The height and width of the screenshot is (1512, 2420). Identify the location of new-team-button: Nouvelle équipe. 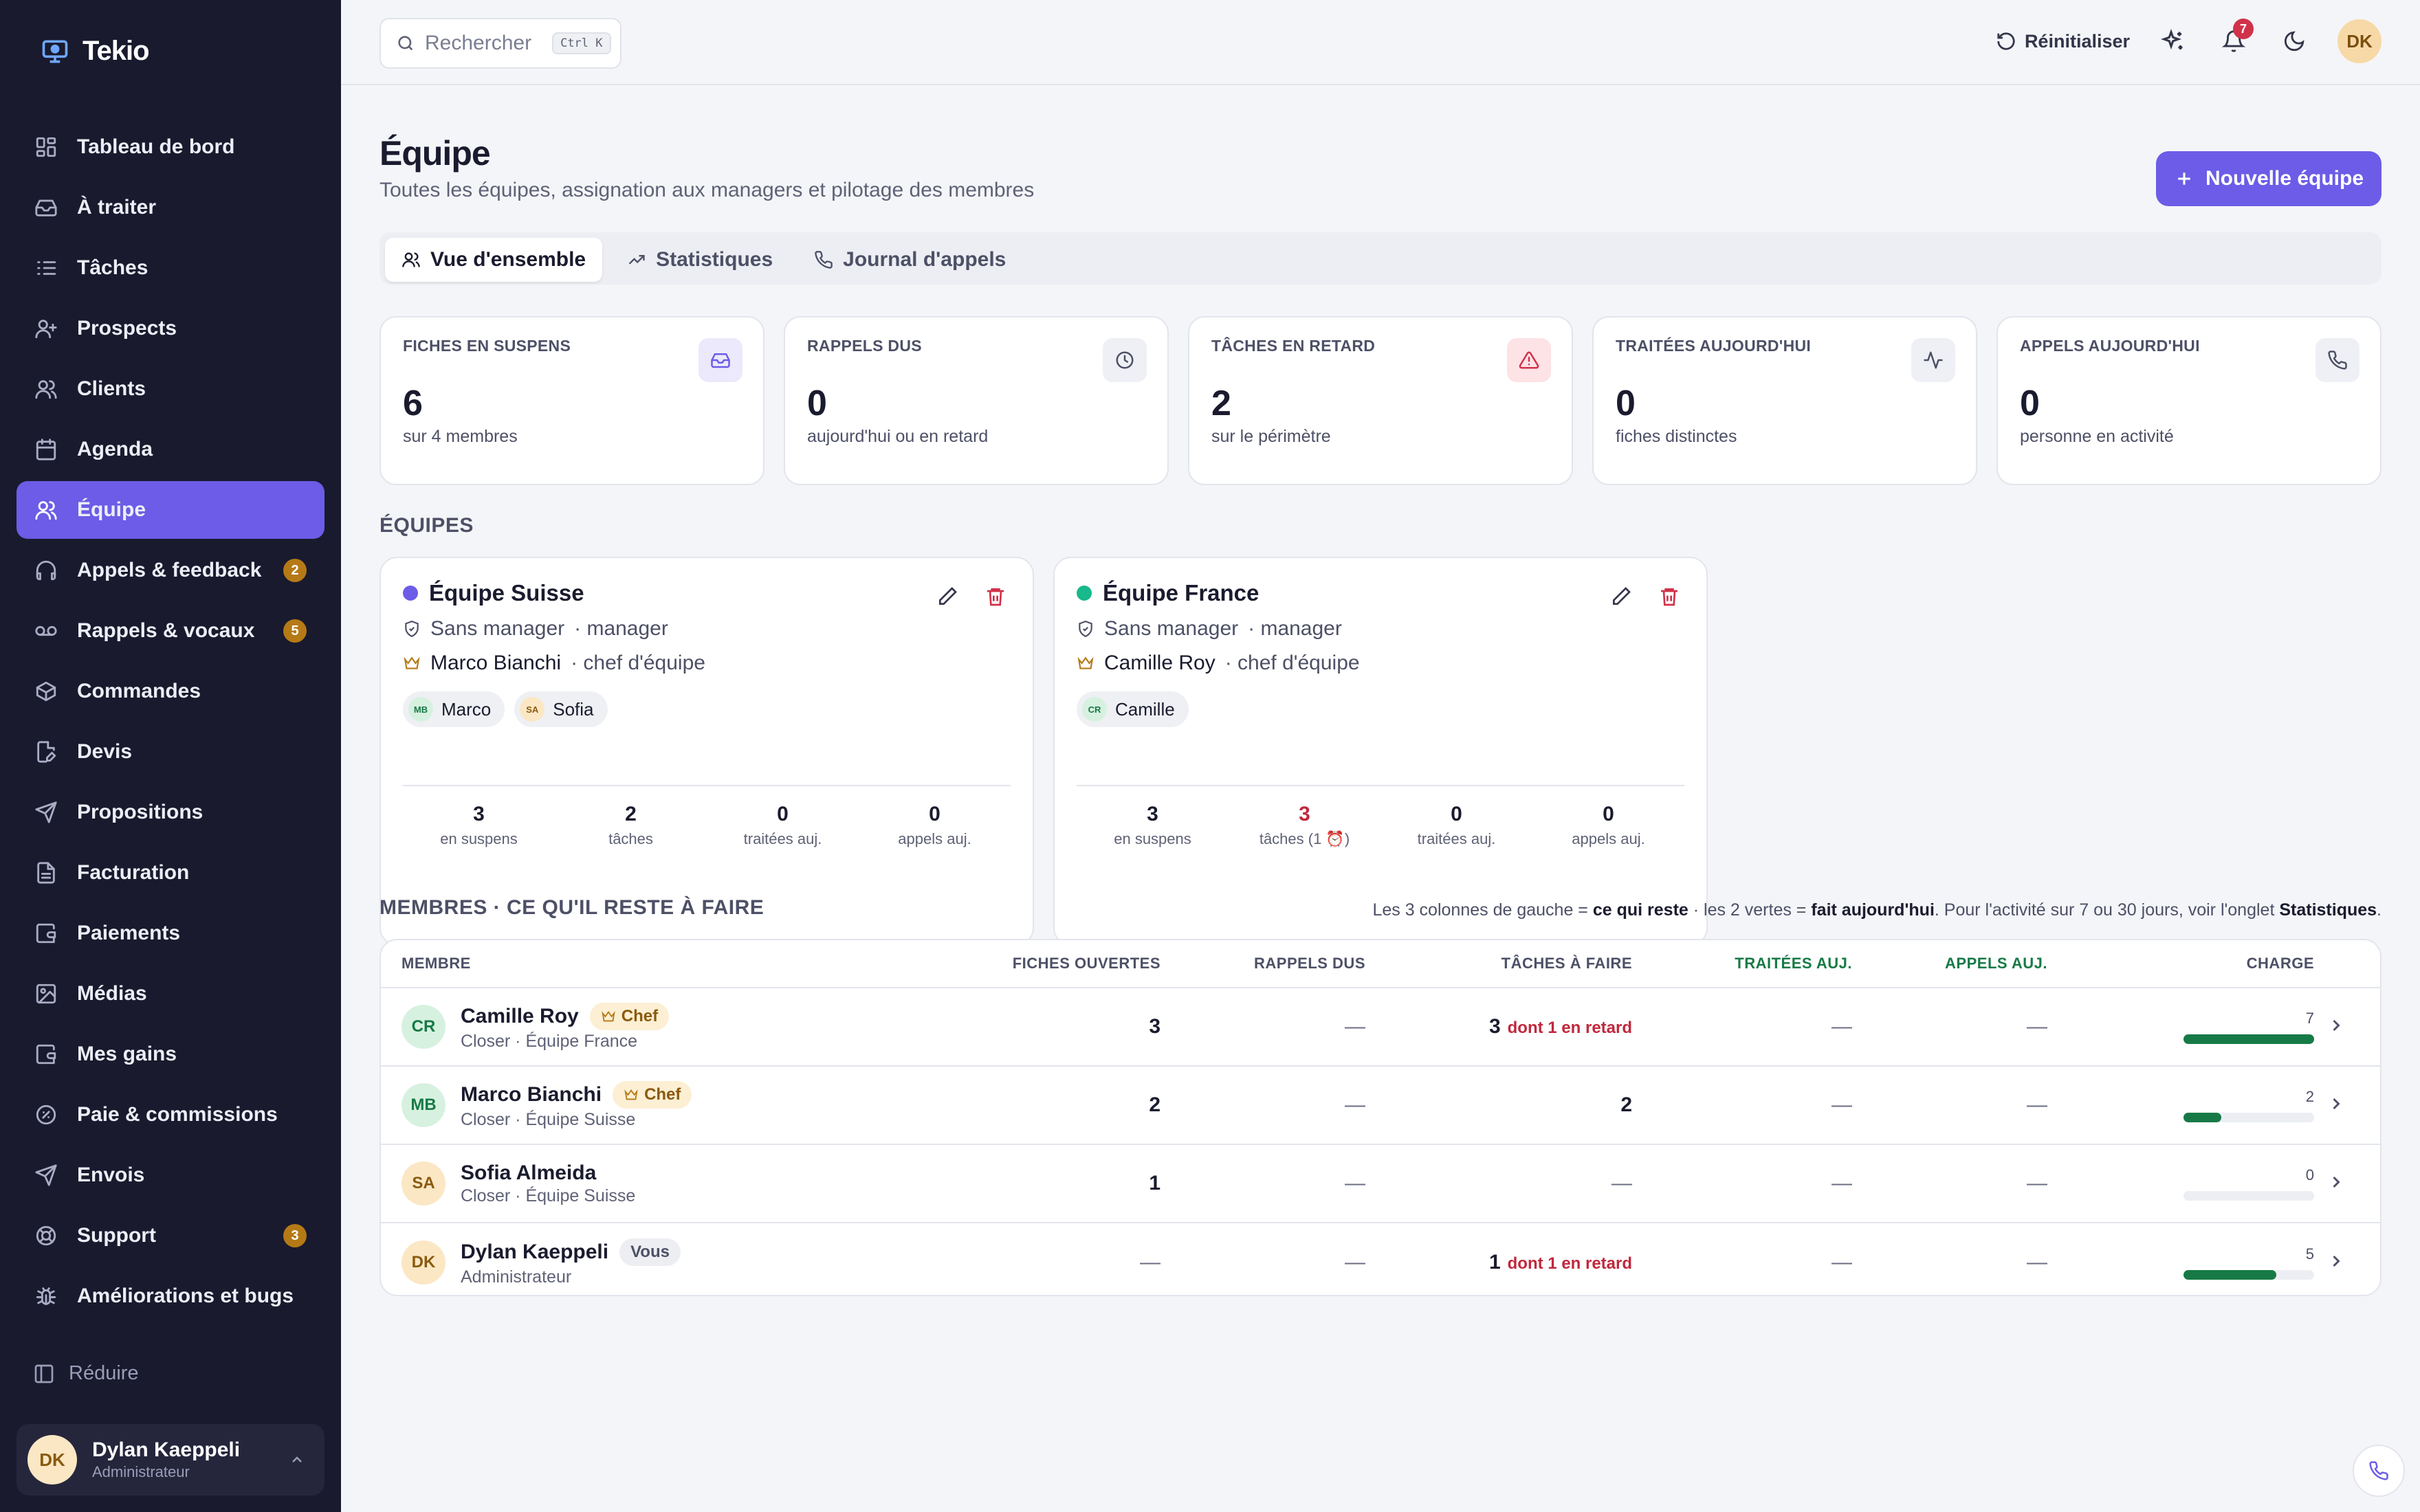
(2269, 178).